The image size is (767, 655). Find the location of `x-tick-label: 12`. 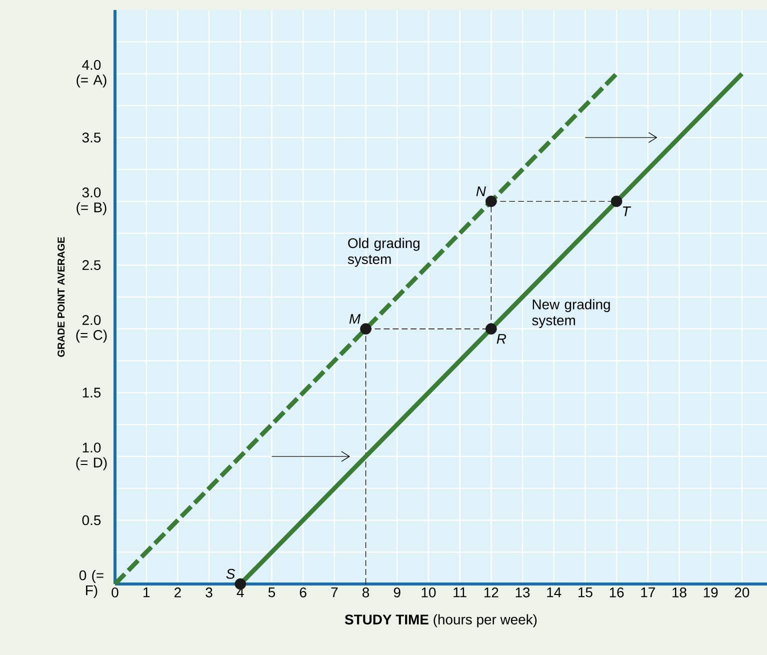

x-tick-label: 12 is located at coordinates (491, 593).